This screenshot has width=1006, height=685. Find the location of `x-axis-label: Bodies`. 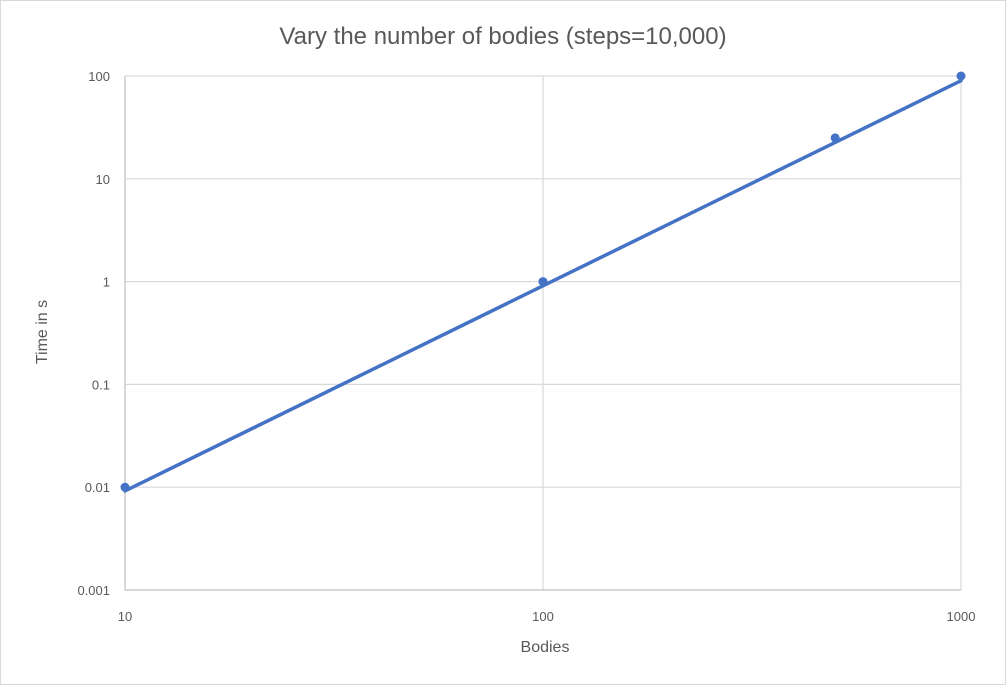

x-axis-label: Bodies is located at coordinates (545, 647).